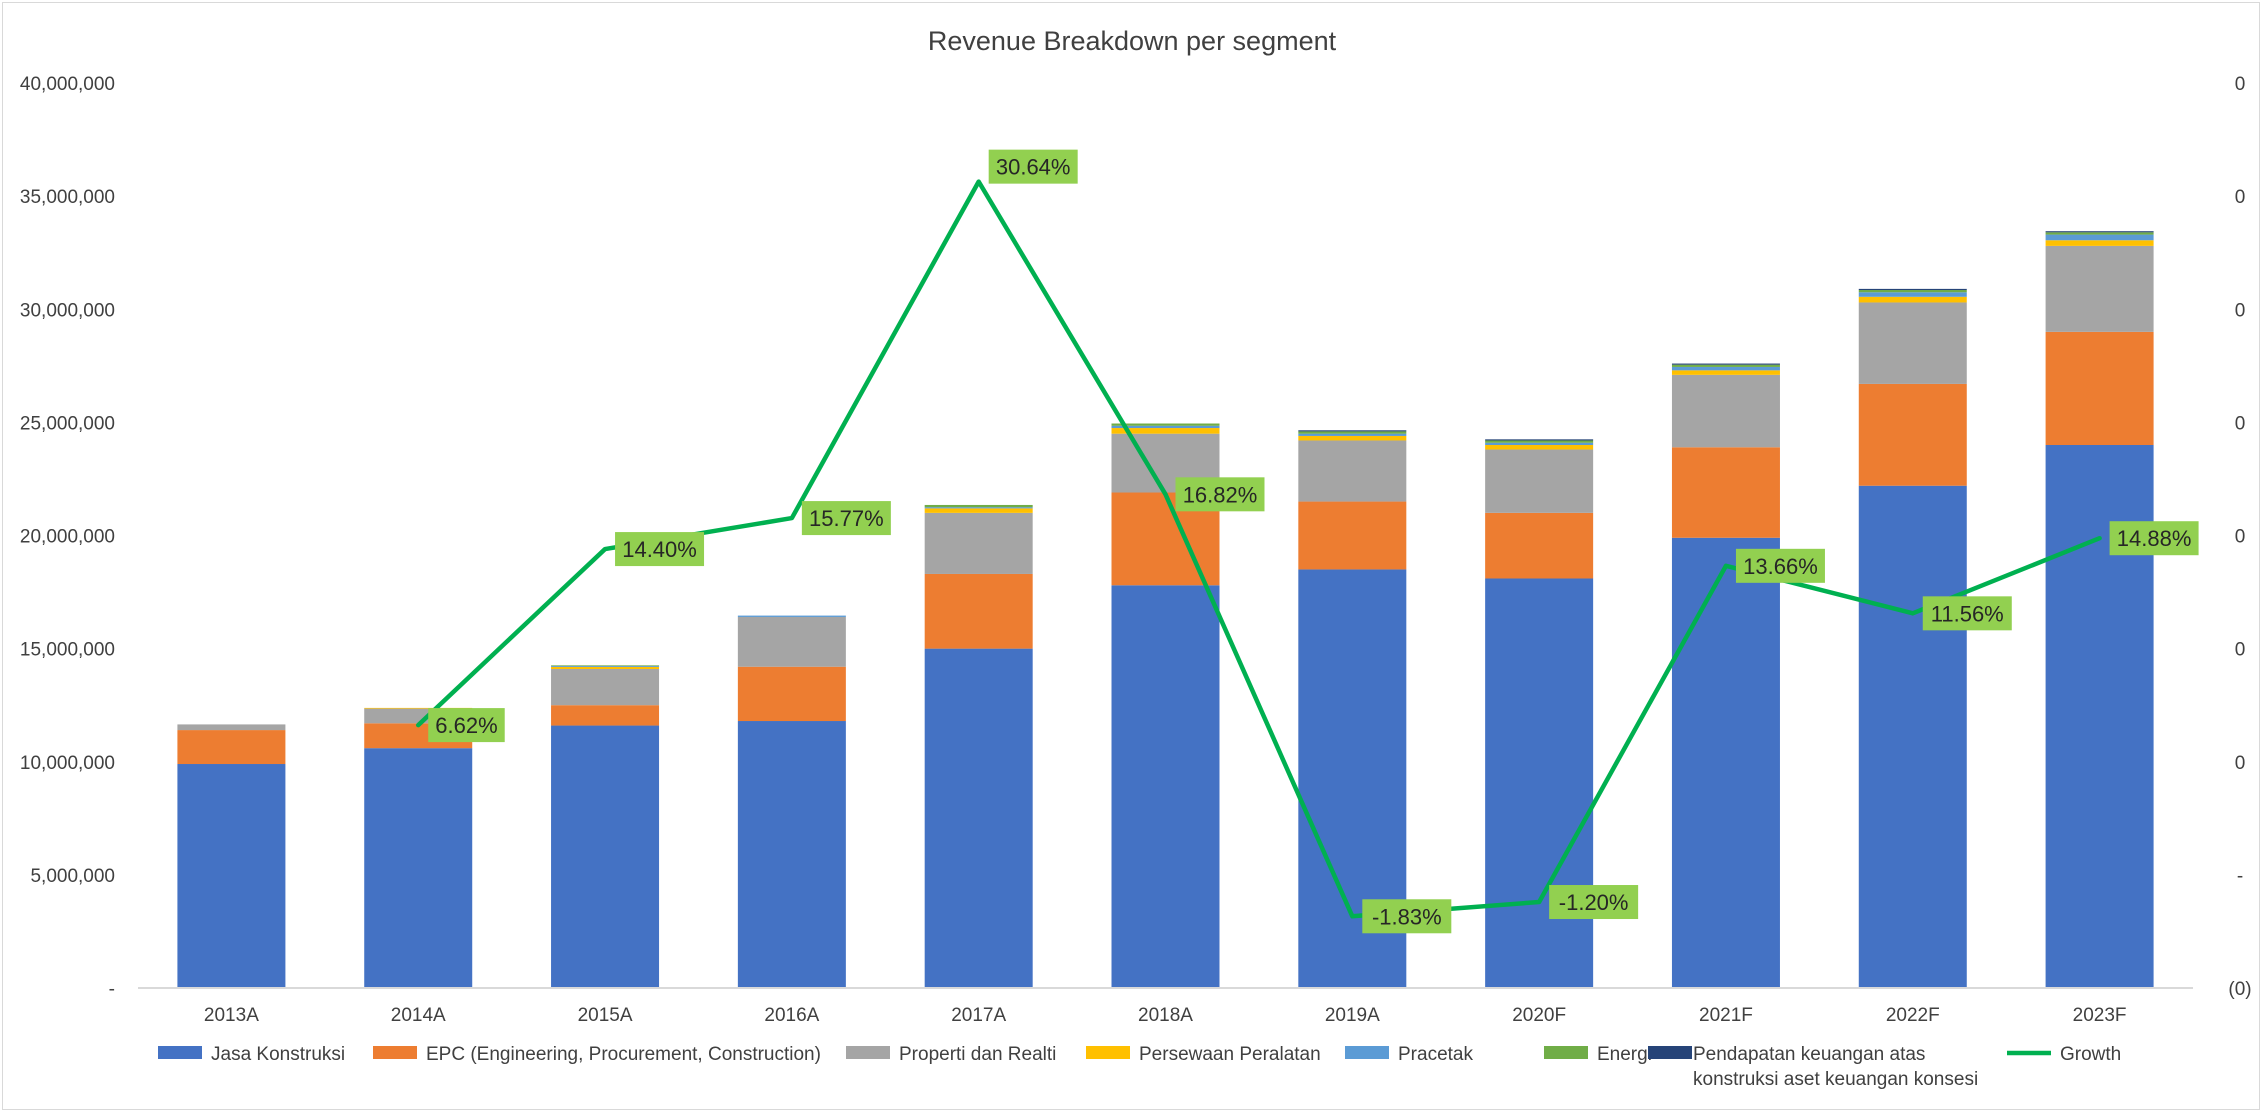 This screenshot has width=2264, height=1114. I want to click on y-tick-label: 15,000,000, so click(67, 650).